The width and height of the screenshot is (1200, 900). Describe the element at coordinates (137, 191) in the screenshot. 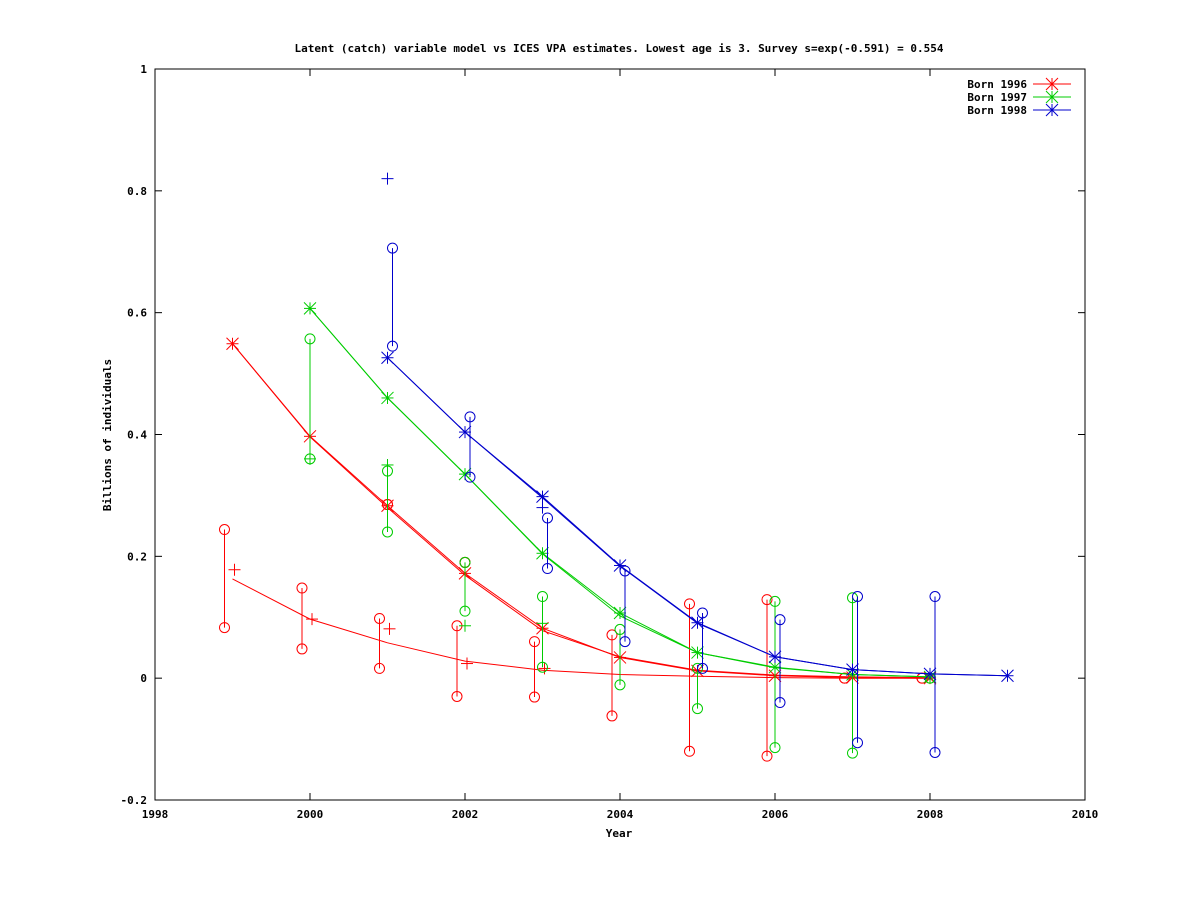

I see `y-tick-label: 0.8` at that location.